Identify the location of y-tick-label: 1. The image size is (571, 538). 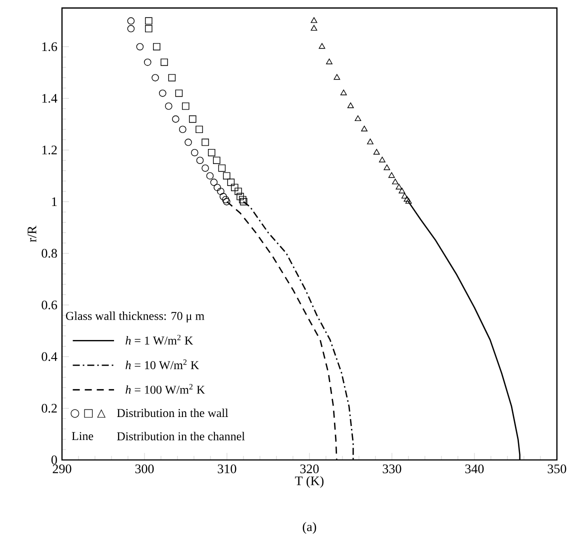
(54, 201).